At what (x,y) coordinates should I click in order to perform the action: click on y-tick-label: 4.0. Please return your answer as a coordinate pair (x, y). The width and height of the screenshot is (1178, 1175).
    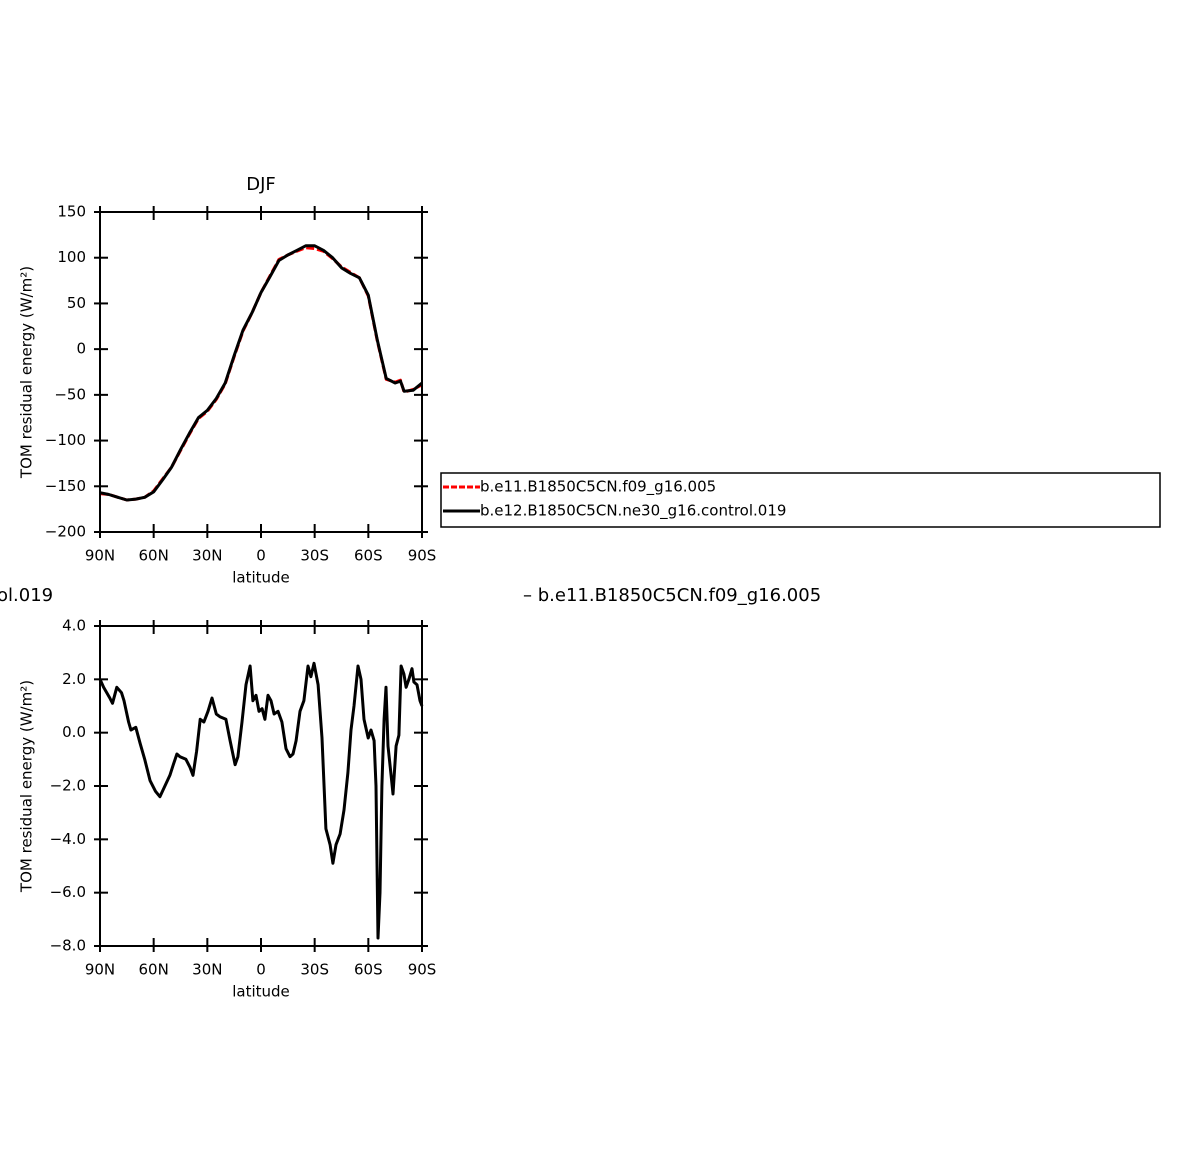
    Looking at the image, I should click on (74, 626).